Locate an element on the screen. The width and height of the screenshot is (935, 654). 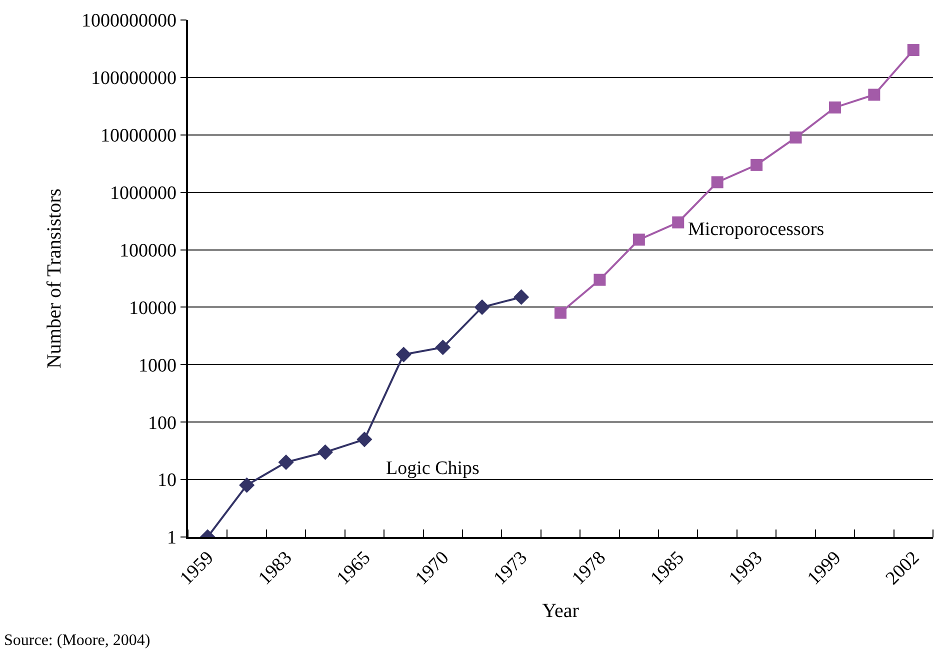
y-tick-label: 10 is located at coordinates (166, 481).